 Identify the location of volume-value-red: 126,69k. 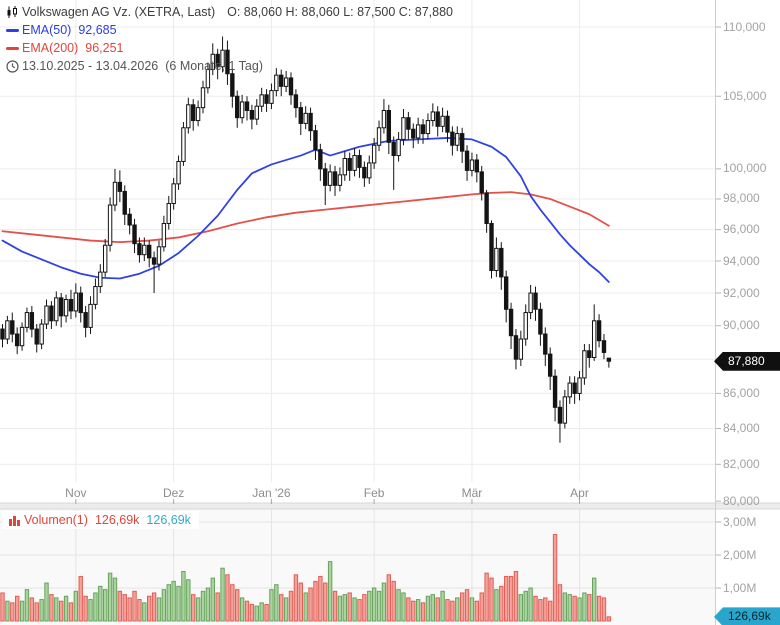
(117, 520).